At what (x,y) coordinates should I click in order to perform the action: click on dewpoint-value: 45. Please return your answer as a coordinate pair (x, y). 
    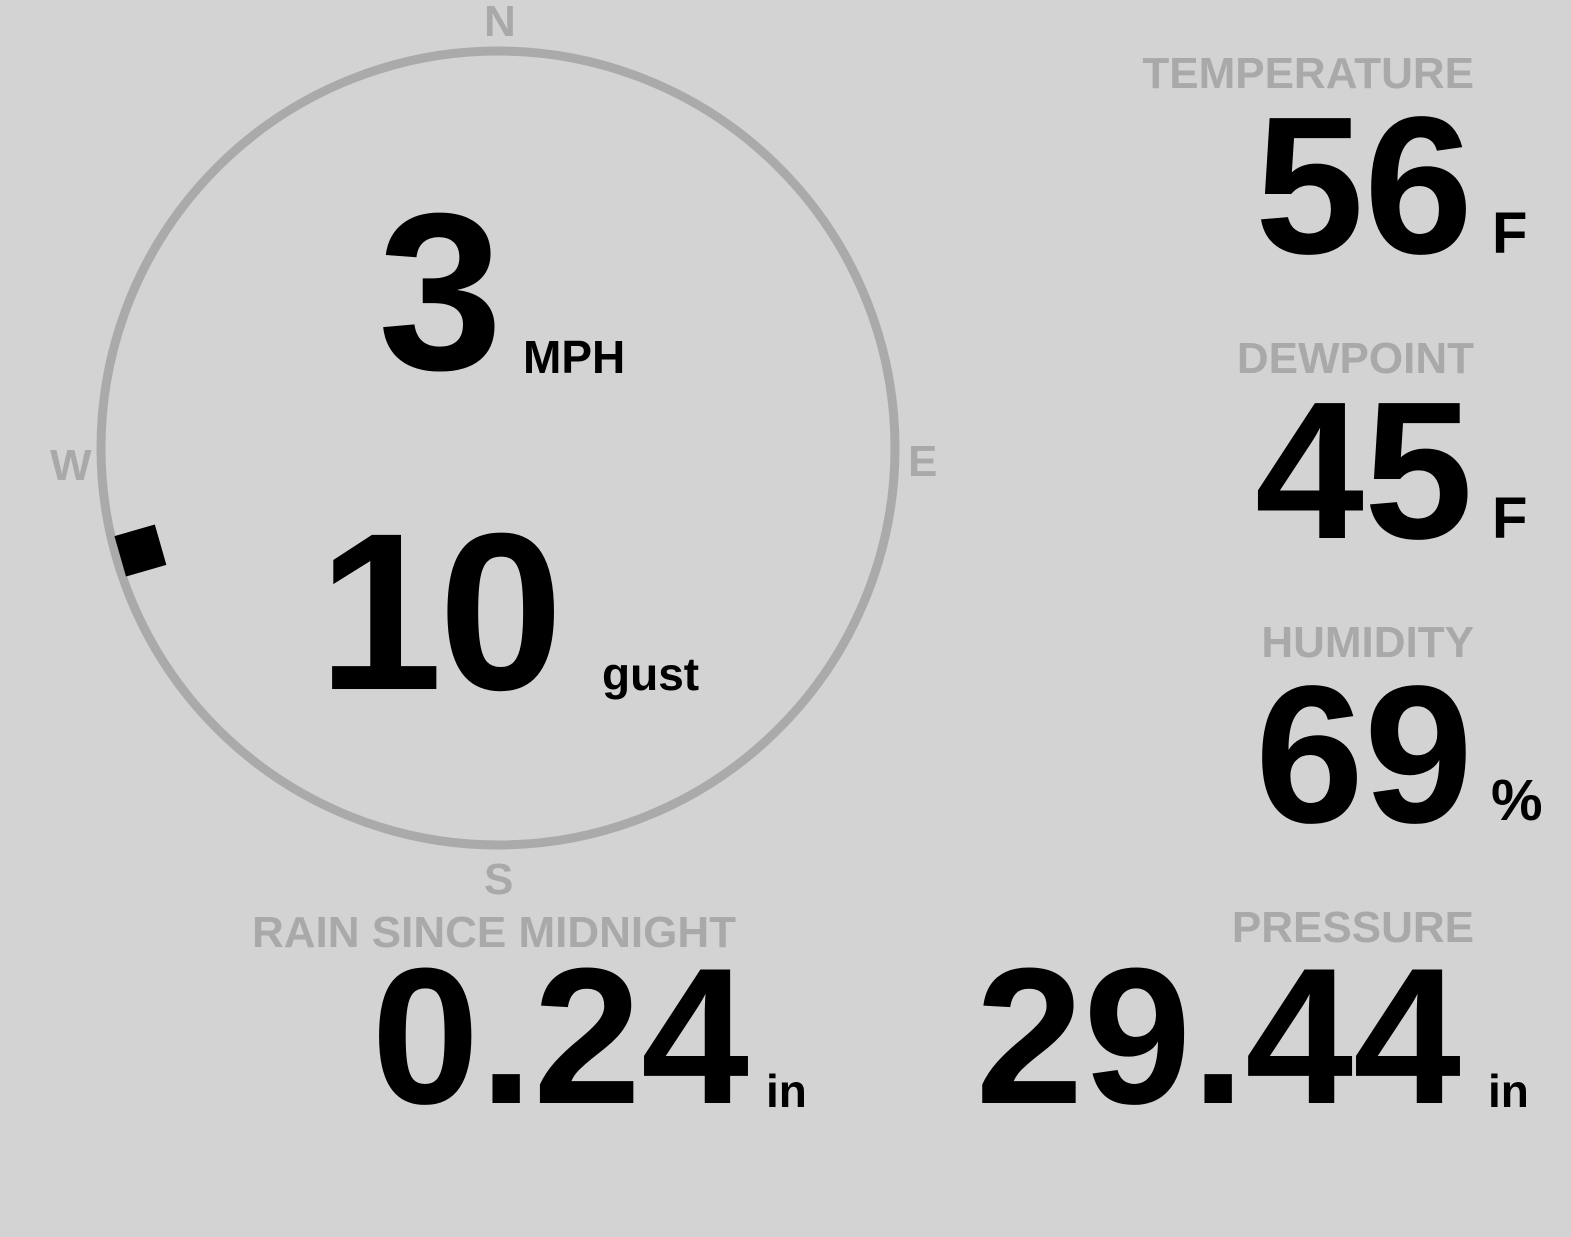
    Looking at the image, I should click on (1363, 470).